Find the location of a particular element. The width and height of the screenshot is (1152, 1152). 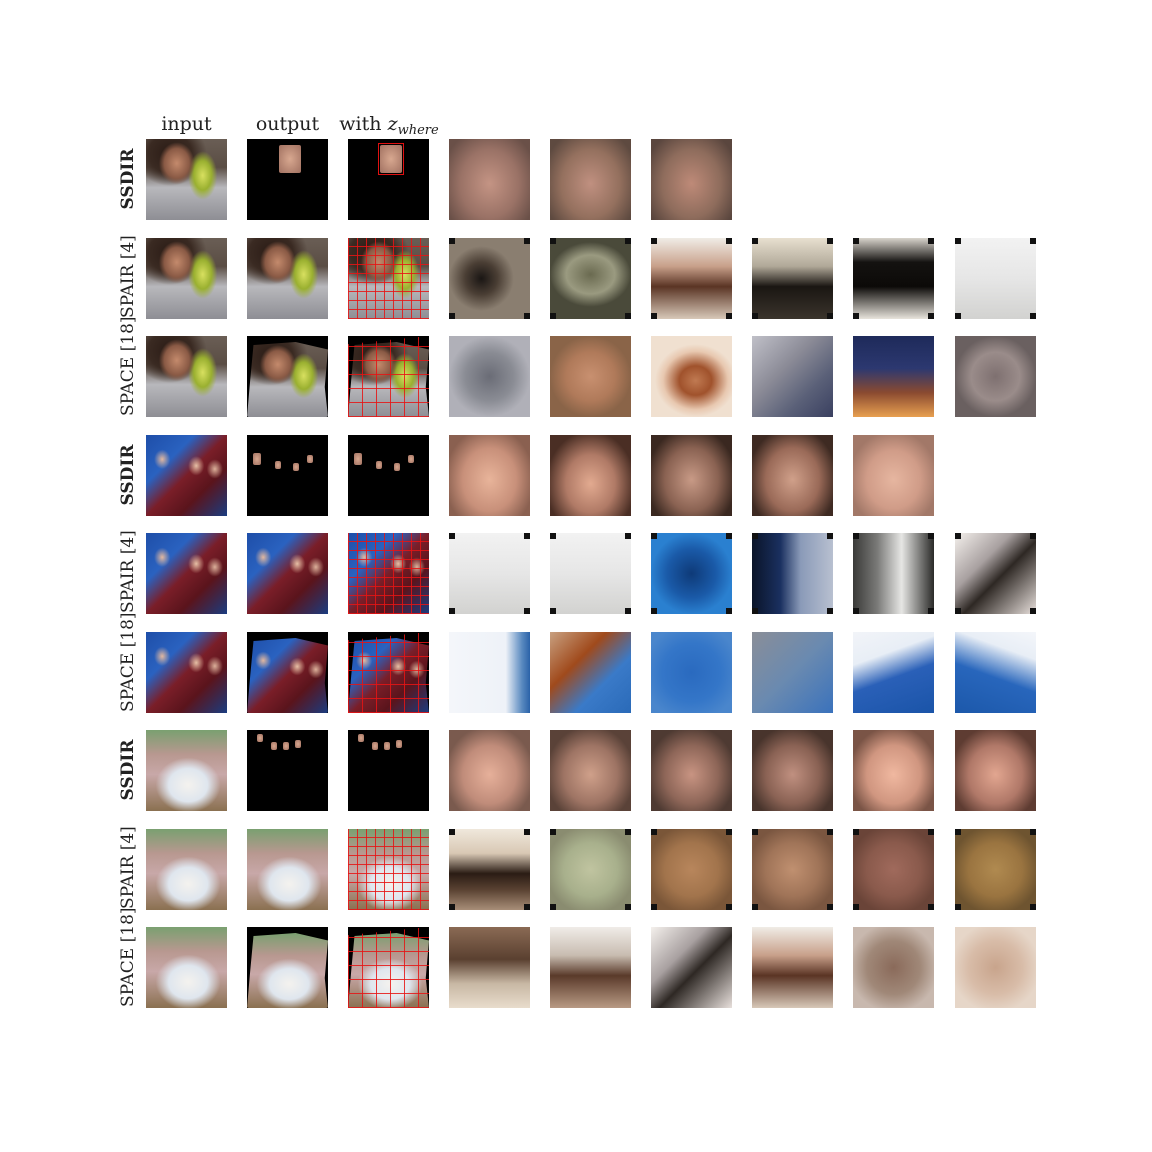

column-header-with-label: with is located at coordinates (360, 124).